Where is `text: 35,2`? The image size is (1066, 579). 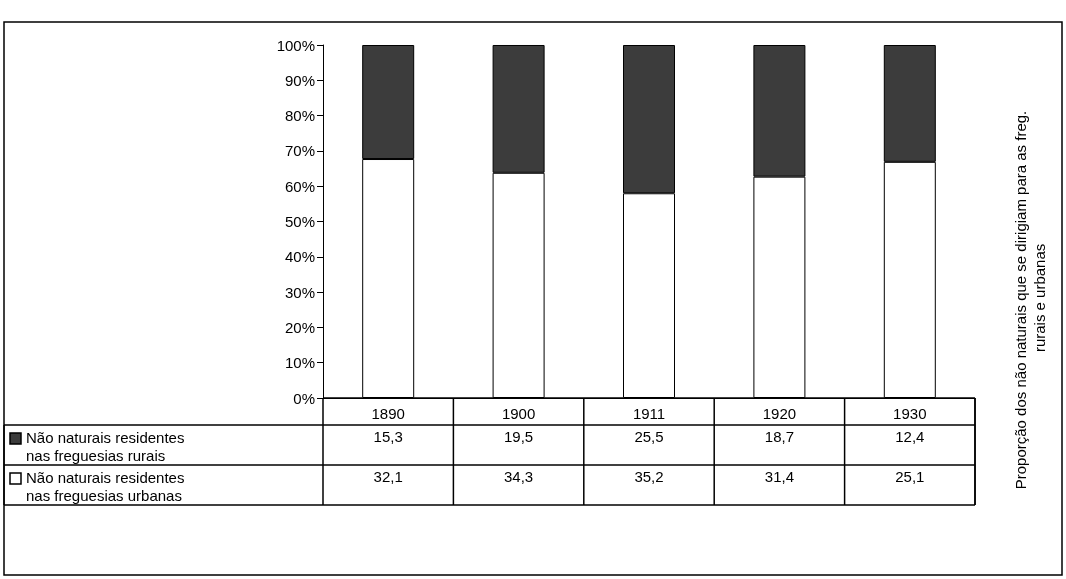 text: 35,2 is located at coordinates (649, 476).